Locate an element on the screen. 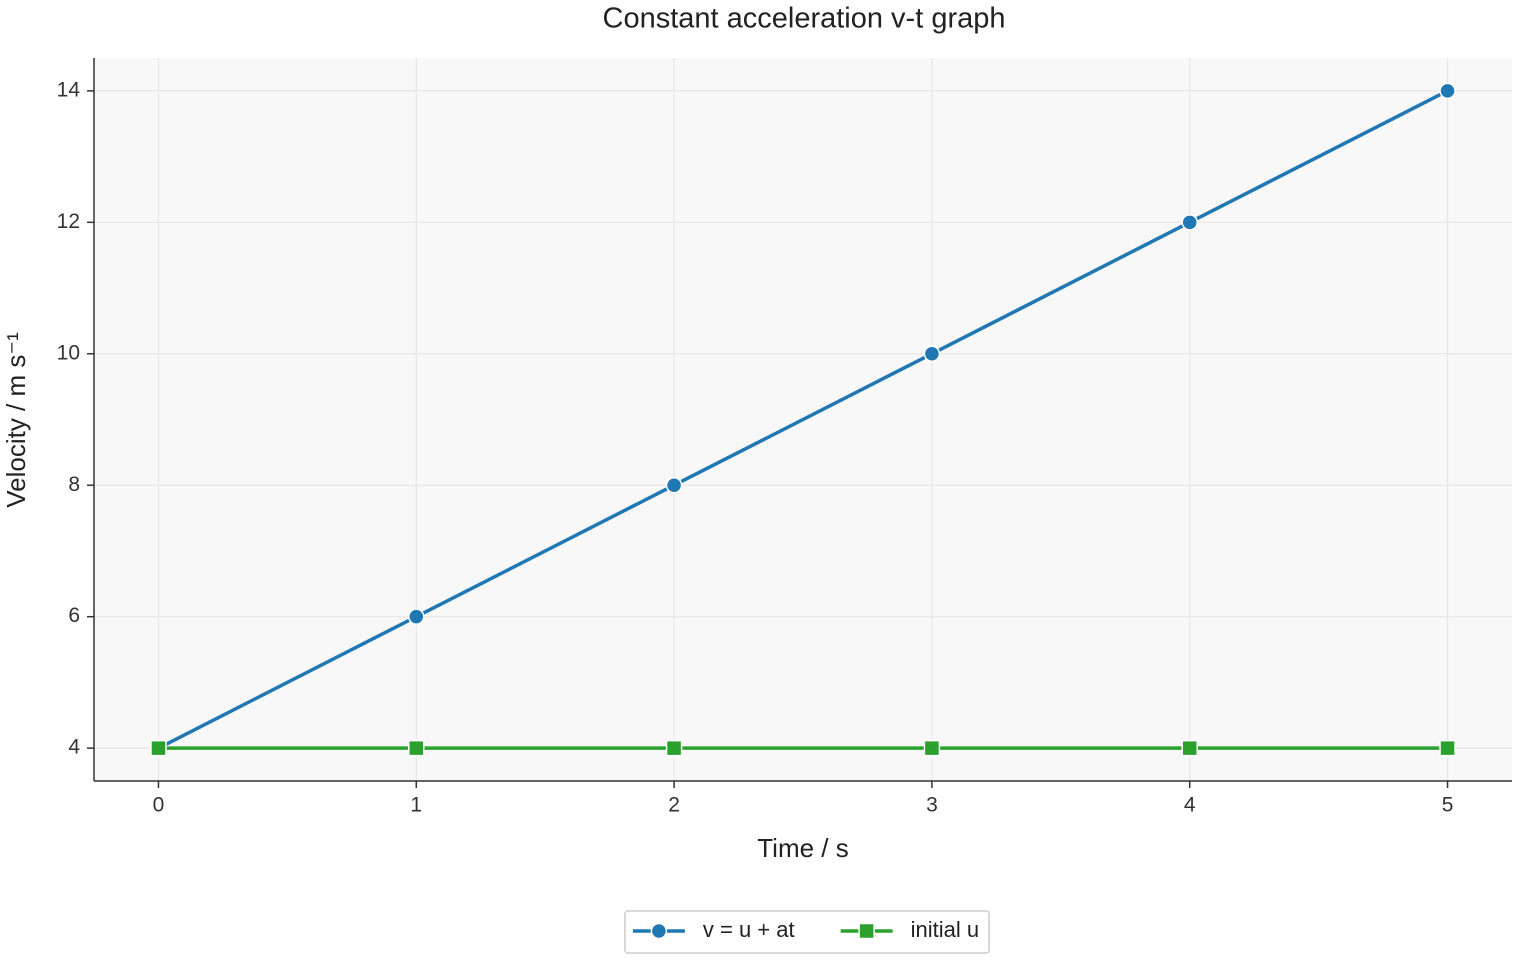  legend-label: v = u + at is located at coordinates (749, 929).